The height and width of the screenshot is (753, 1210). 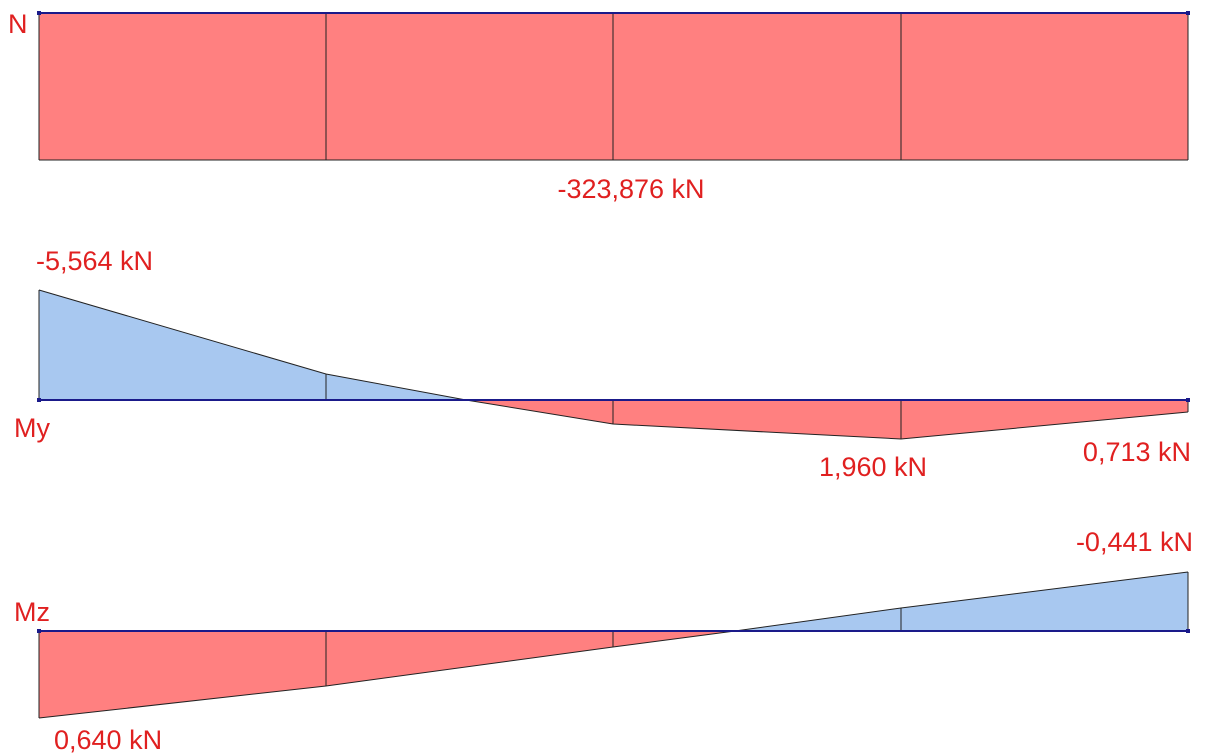 What do you see at coordinates (39, 631) in the screenshot?
I see `mz-node-start` at bounding box center [39, 631].